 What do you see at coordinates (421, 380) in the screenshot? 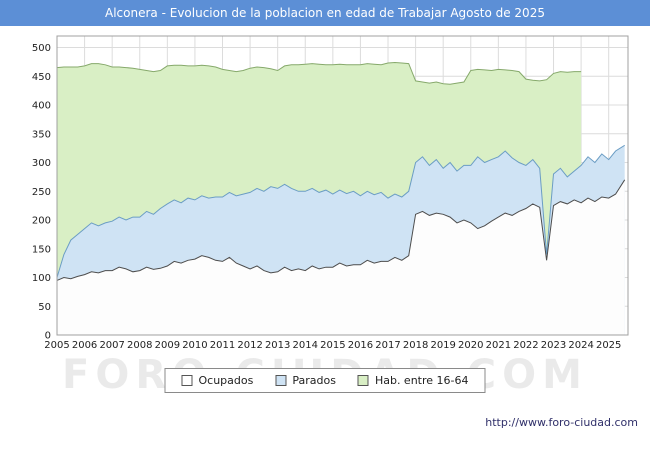
I see `legend-label-hab-16-64: Hab. entre 16-64` at bounding box center [421, 380].